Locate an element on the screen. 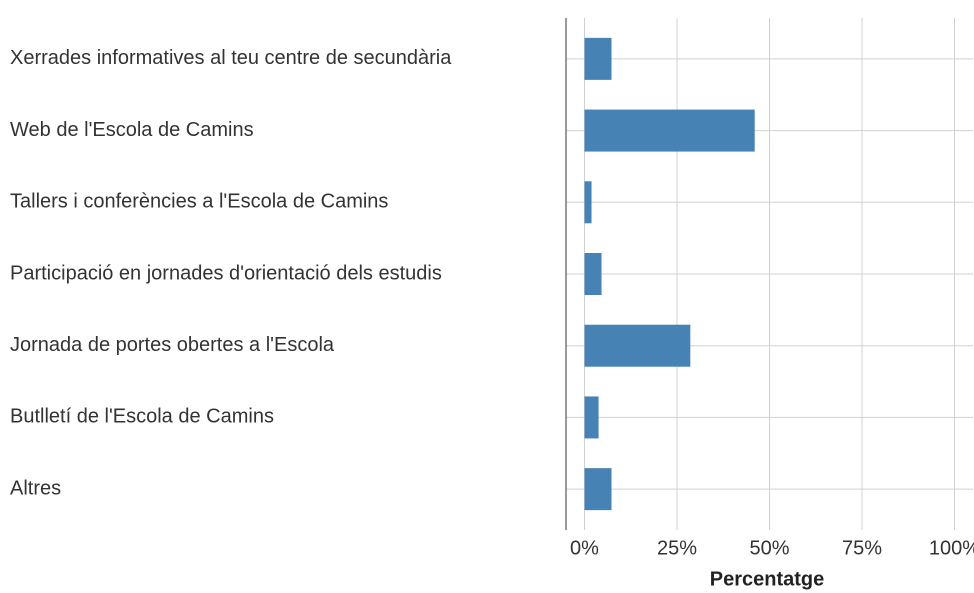  x-tick-label: 25% is located at coordinates (677, 548).